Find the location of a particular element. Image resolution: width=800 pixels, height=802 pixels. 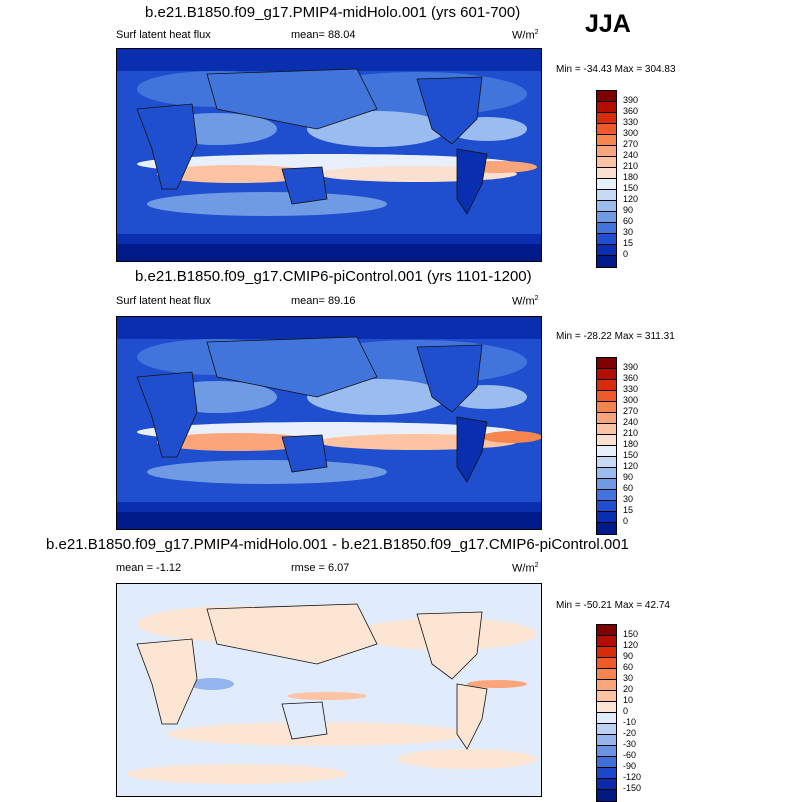

panel1-colorbar is located at coordinates (606, 179).